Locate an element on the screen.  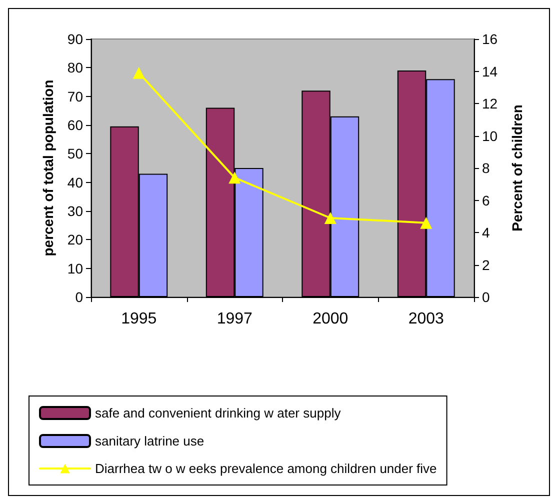
x-tick-label: 1997 is located at coordinates (234, 319).